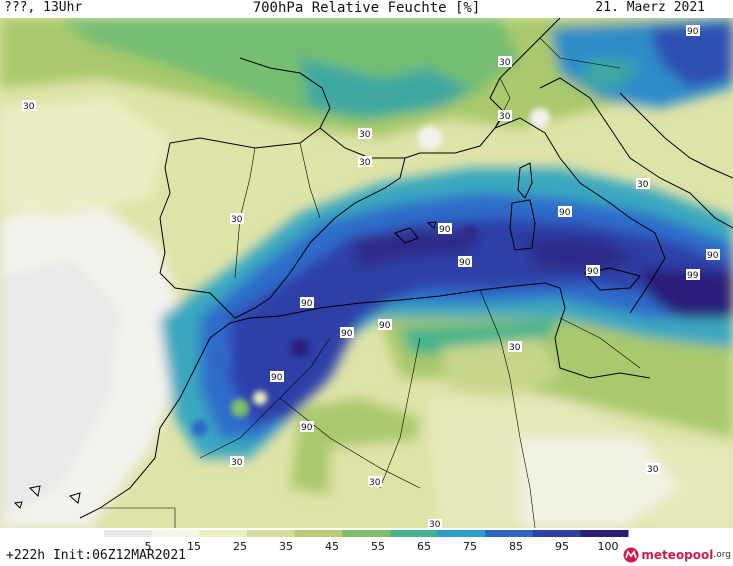  What do you see at coordinates (332, 546) in the screenshot?
I see `legend-tick-label: 45` at bounding box center [332, 546].